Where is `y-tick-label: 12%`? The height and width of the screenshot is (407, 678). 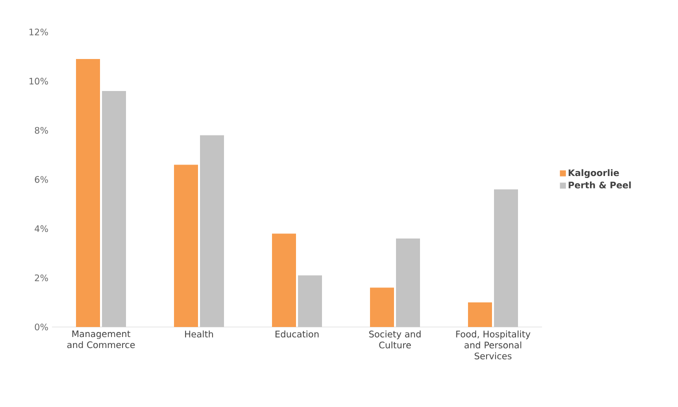 y-tick-label: 12% is located at coordinates (39, 32).